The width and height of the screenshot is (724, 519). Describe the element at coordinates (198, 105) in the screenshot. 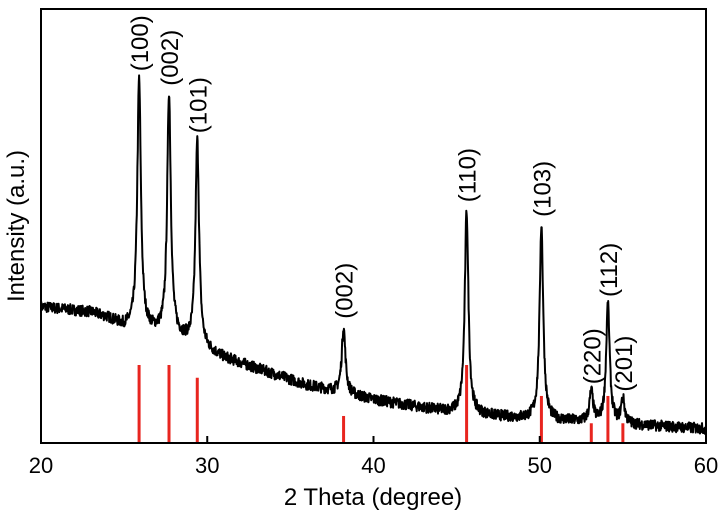

I see `peak-label-2: (101)` at that location.